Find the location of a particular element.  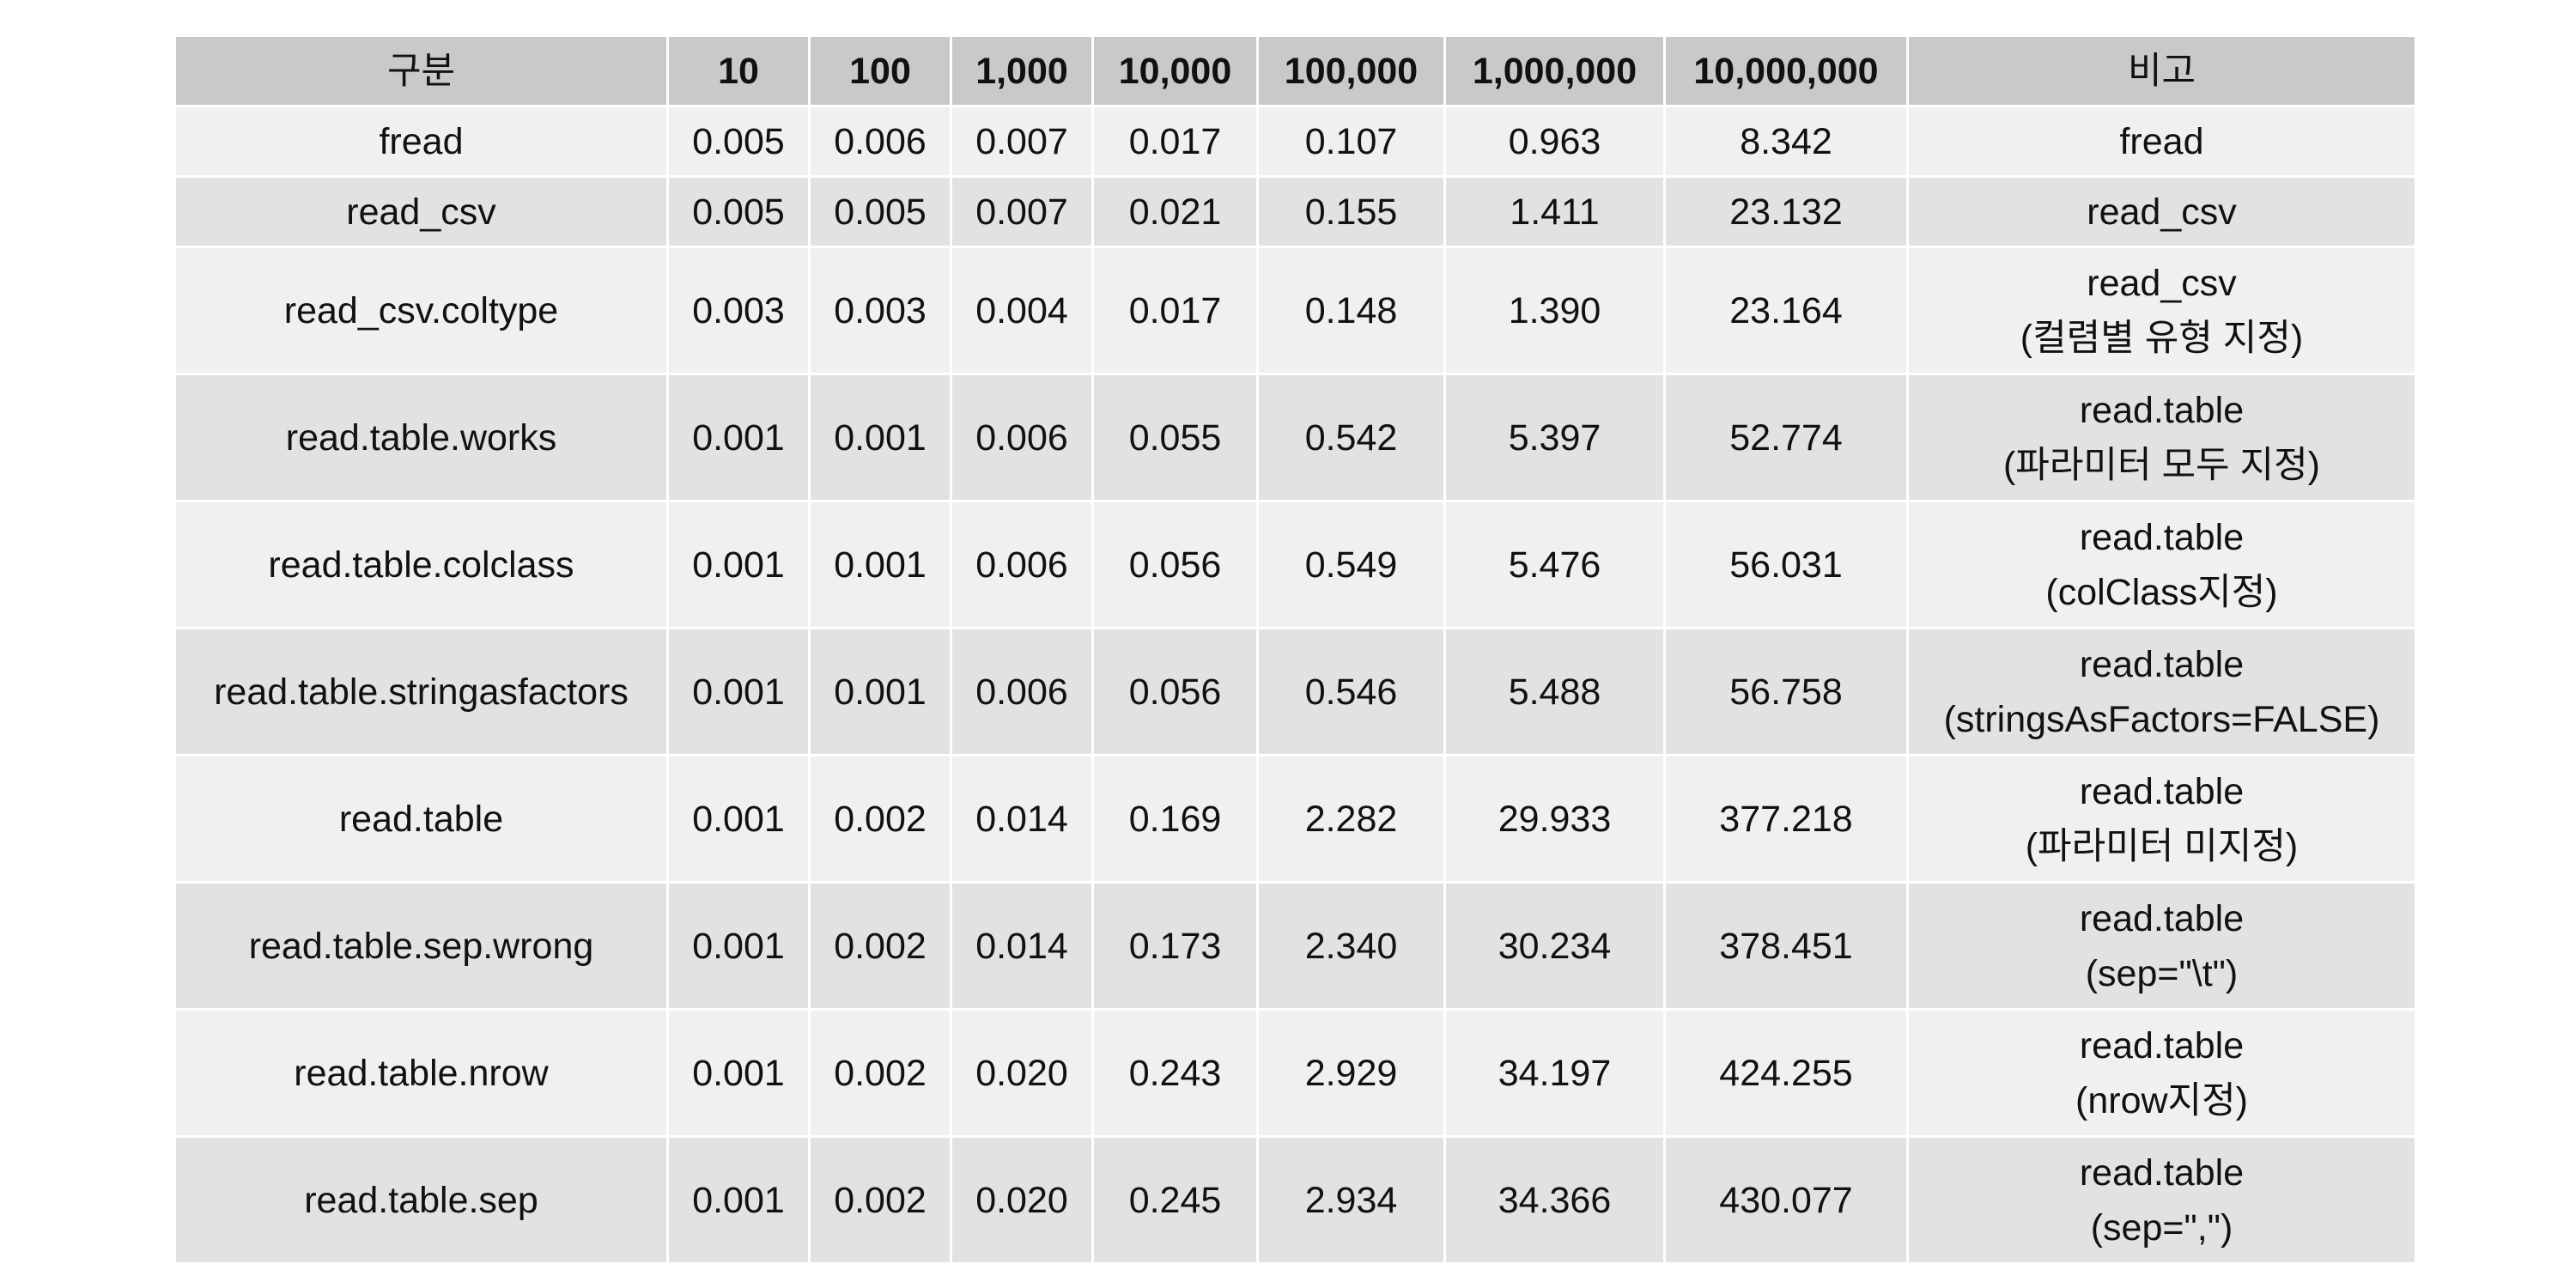

time-cell: 430.077 is located at coordinates (1786, 1200).